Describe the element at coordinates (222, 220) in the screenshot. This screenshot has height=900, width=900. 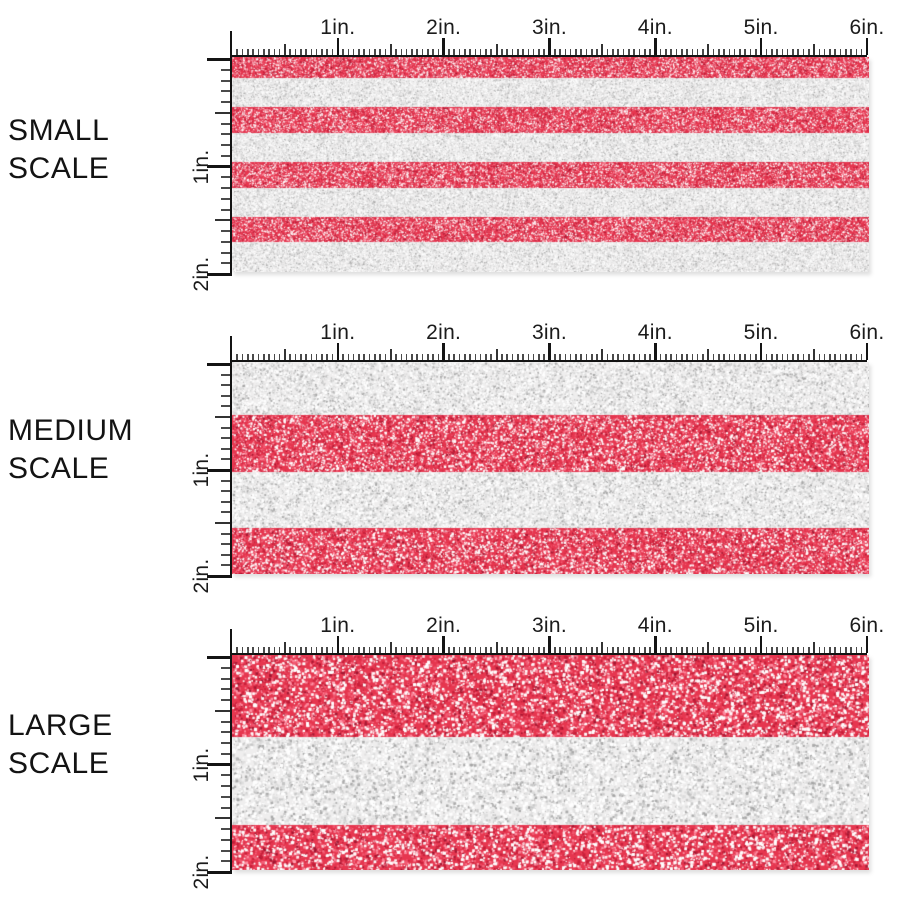
I see `v-ruler-half-tick` at that location.